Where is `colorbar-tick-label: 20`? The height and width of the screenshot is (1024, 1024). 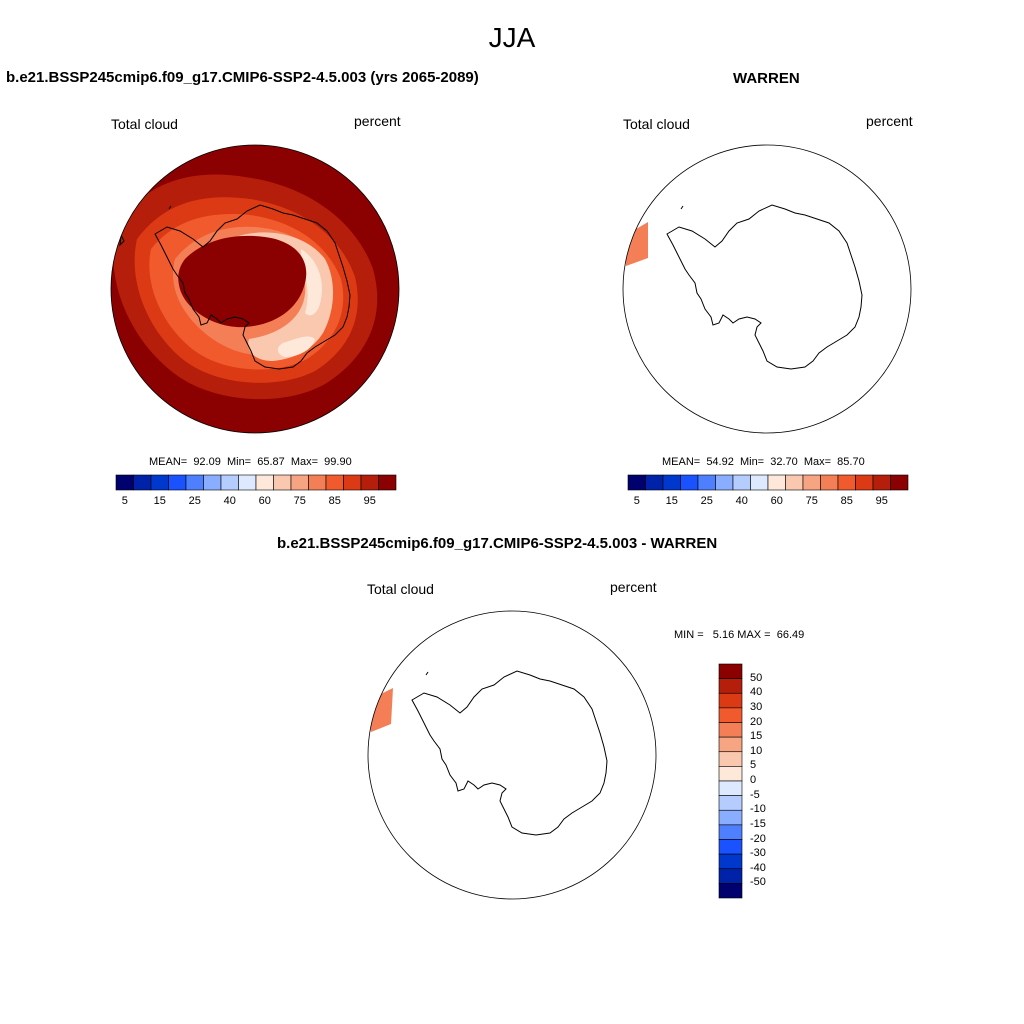 colorbar-tick-label: 20 is located at coordinates (756, 721).